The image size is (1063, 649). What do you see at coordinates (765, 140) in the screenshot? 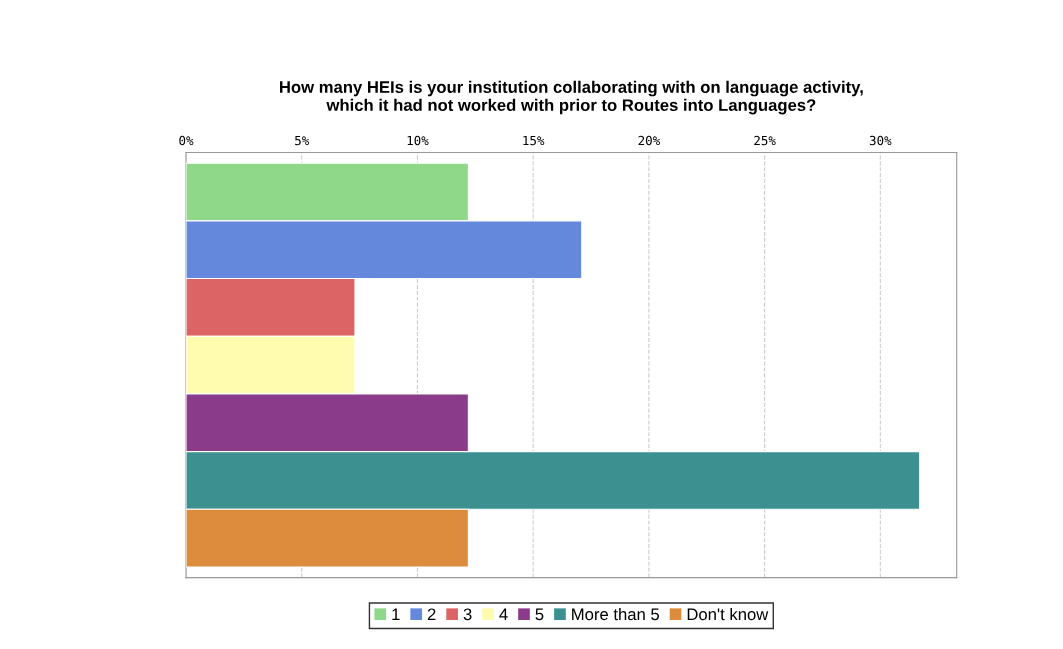
I see `x-tick-label: 25%` at bounding box center [765, 140].